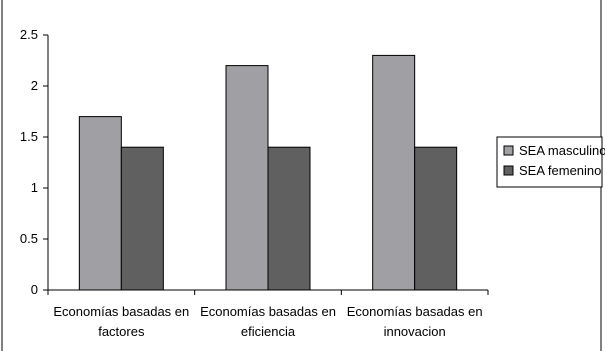 This screenshot has width=605, height=351. I want to click on legend: SEA masculino SEA femenino, so click(550, 162).